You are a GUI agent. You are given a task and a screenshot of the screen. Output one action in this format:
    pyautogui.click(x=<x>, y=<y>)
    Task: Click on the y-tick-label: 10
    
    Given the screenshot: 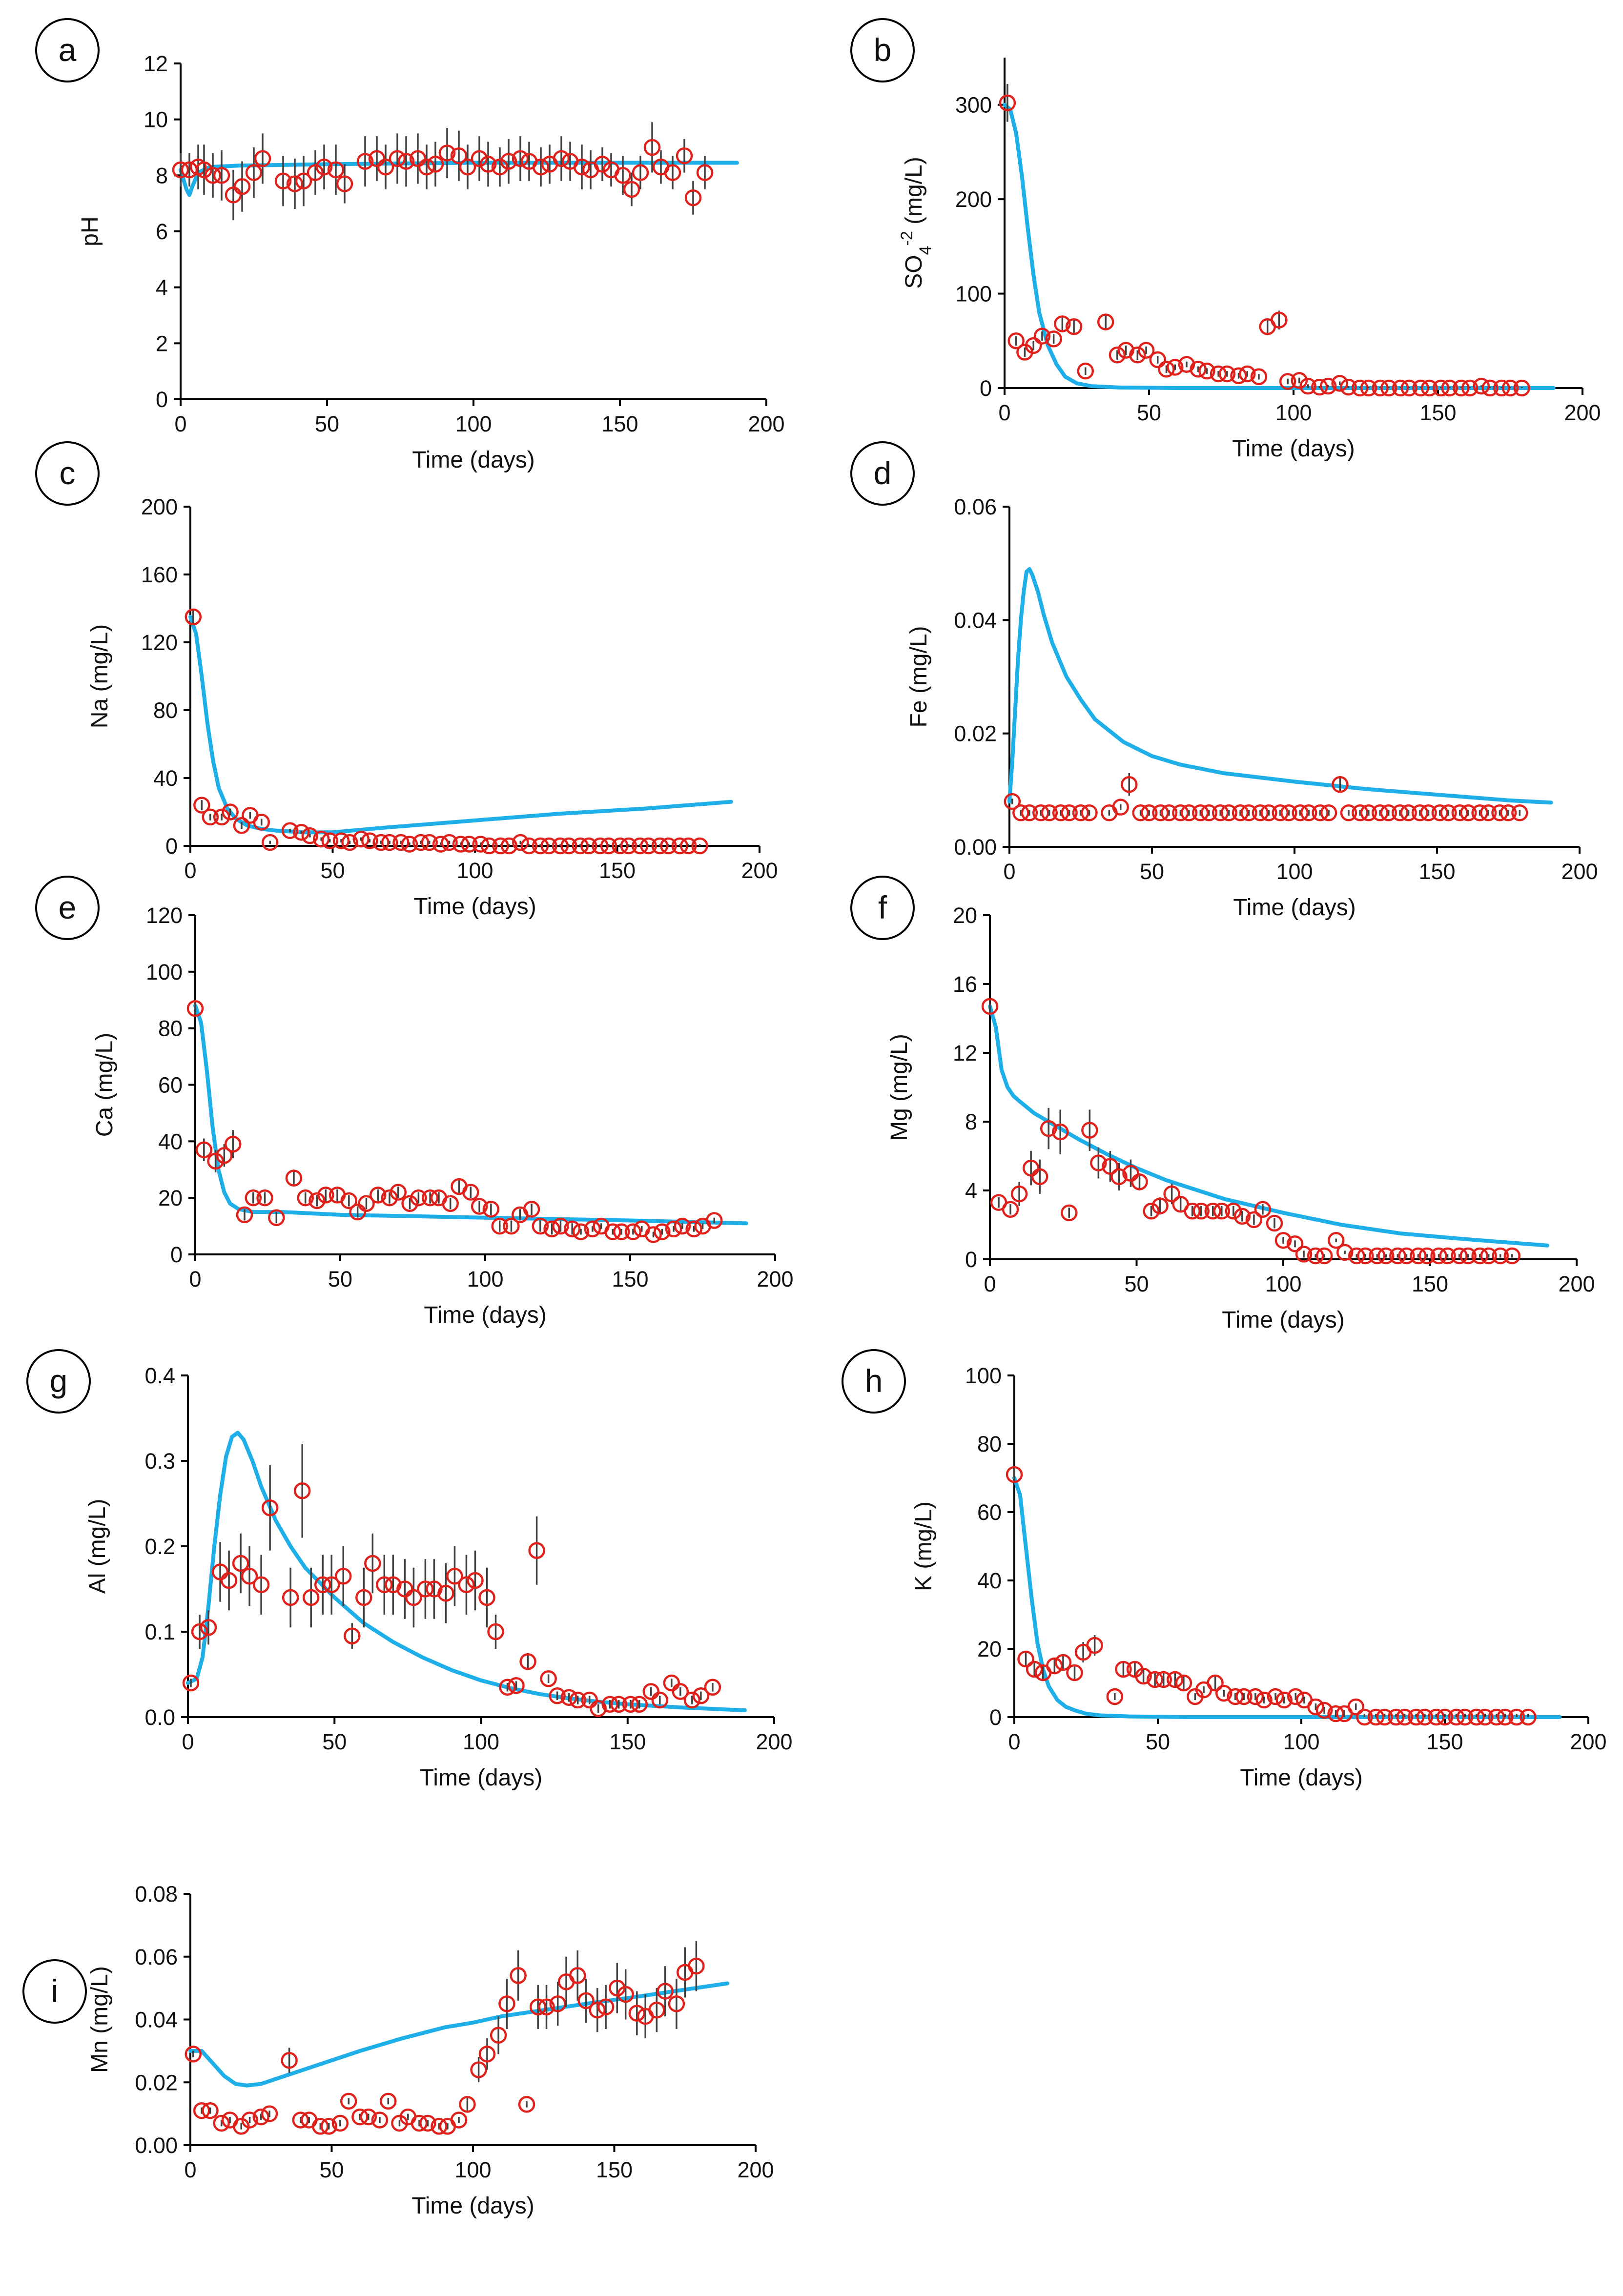 What is the action you would take?
    pyautogui.click(x=156, y=119)
    